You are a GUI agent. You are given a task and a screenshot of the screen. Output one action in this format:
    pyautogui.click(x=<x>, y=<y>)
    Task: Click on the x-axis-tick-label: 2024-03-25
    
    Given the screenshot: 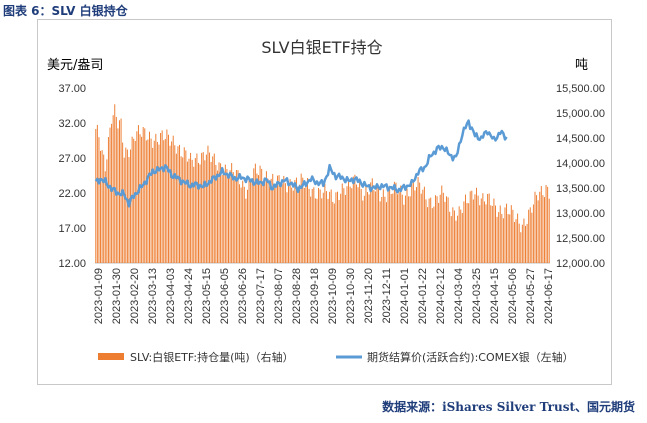 What is the action you would take?
    pyautogui.click(x=477, y=296)
    